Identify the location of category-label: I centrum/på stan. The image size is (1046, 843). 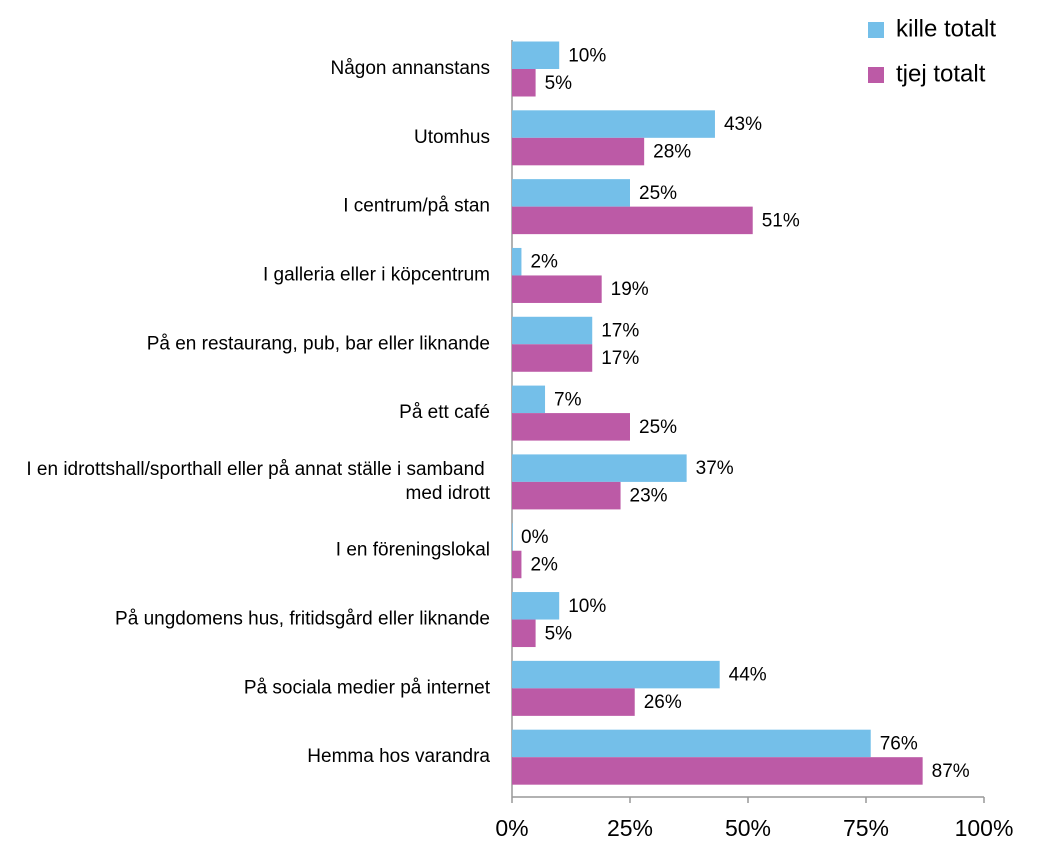
(416, 206).